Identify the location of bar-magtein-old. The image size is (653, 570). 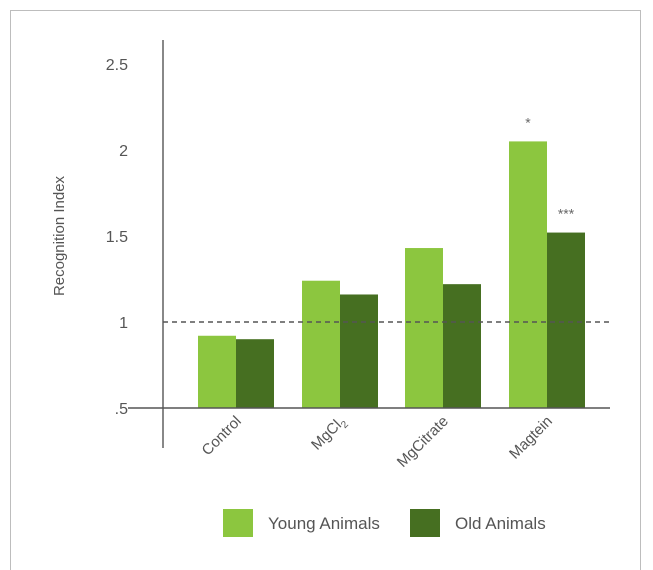
(566, 320).